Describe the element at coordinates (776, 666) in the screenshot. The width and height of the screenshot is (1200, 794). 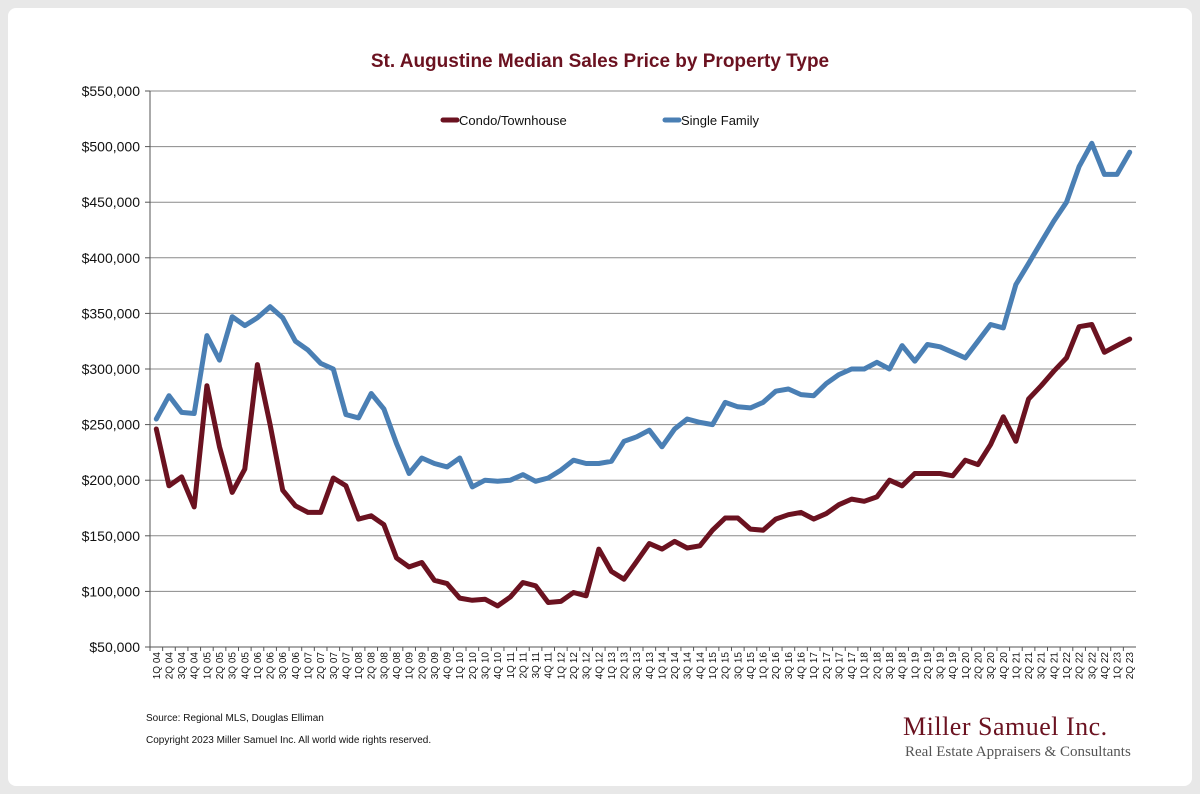
I see `x-tick-label: 2Q 16` at that location.